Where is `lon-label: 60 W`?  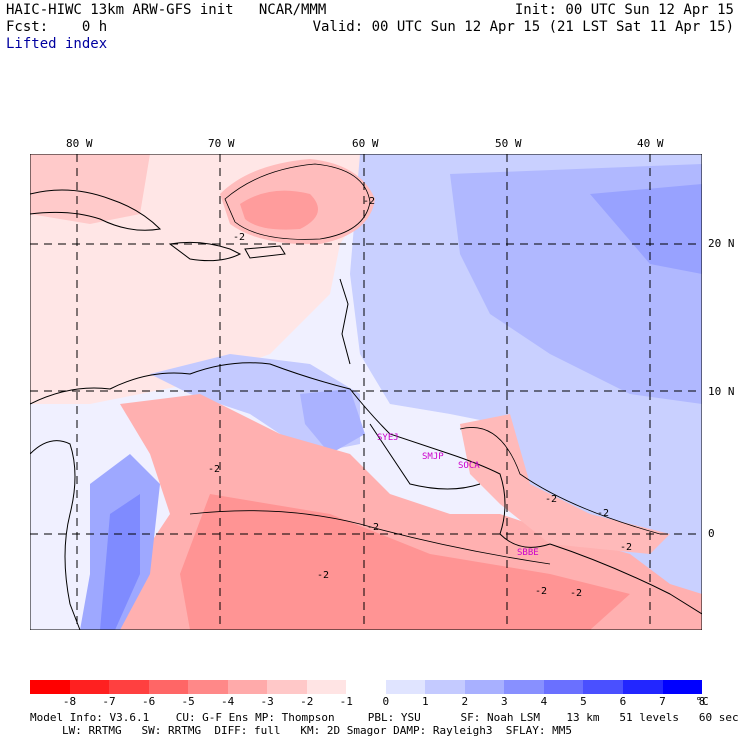 lon-label: 60 W is located at coordinates (365, 143).